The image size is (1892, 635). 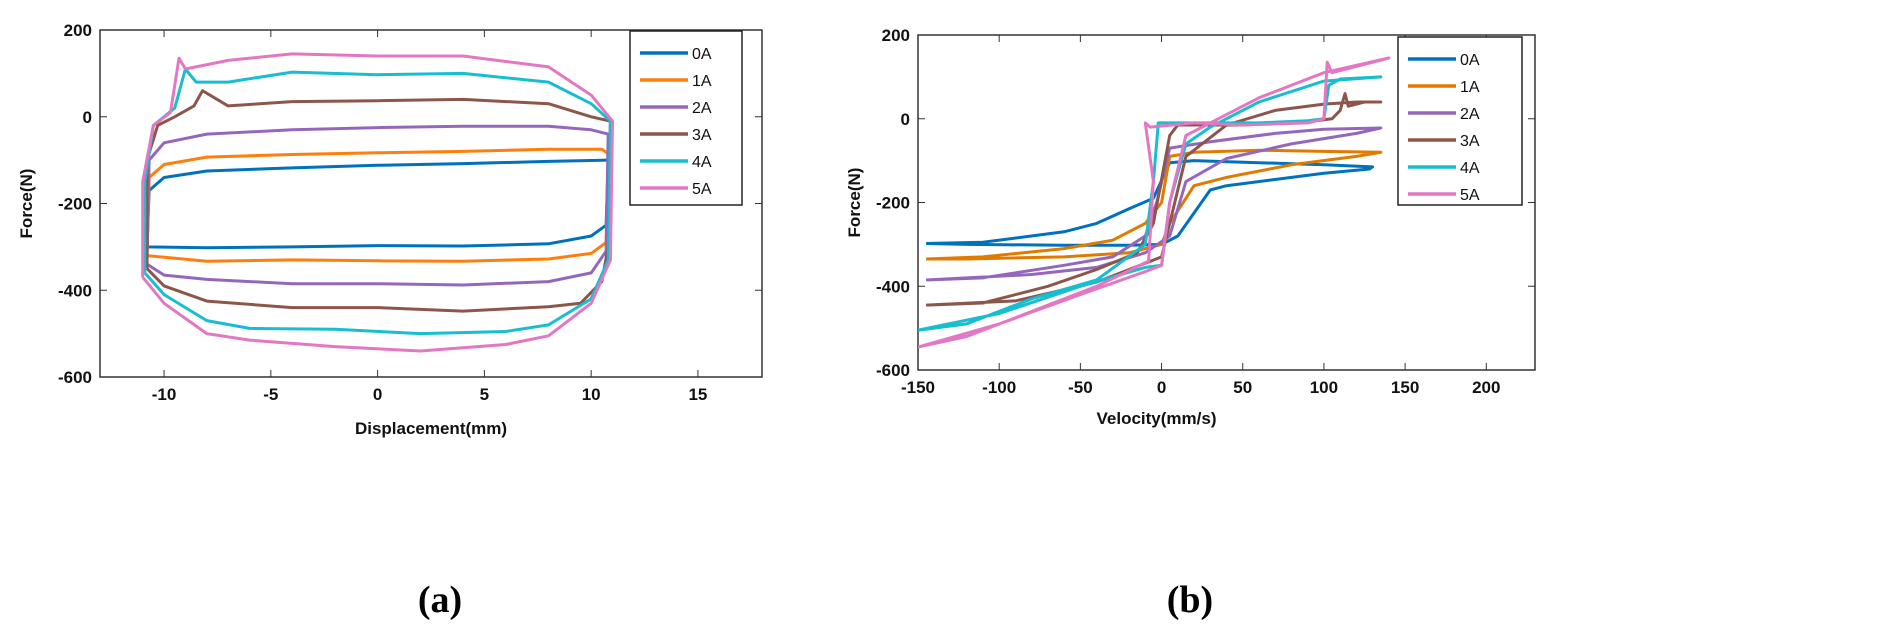 What do you see at coordinates (918, 387) in the screenshot?
I see `x-tick-label: -150` at bounding box center [918, 387].